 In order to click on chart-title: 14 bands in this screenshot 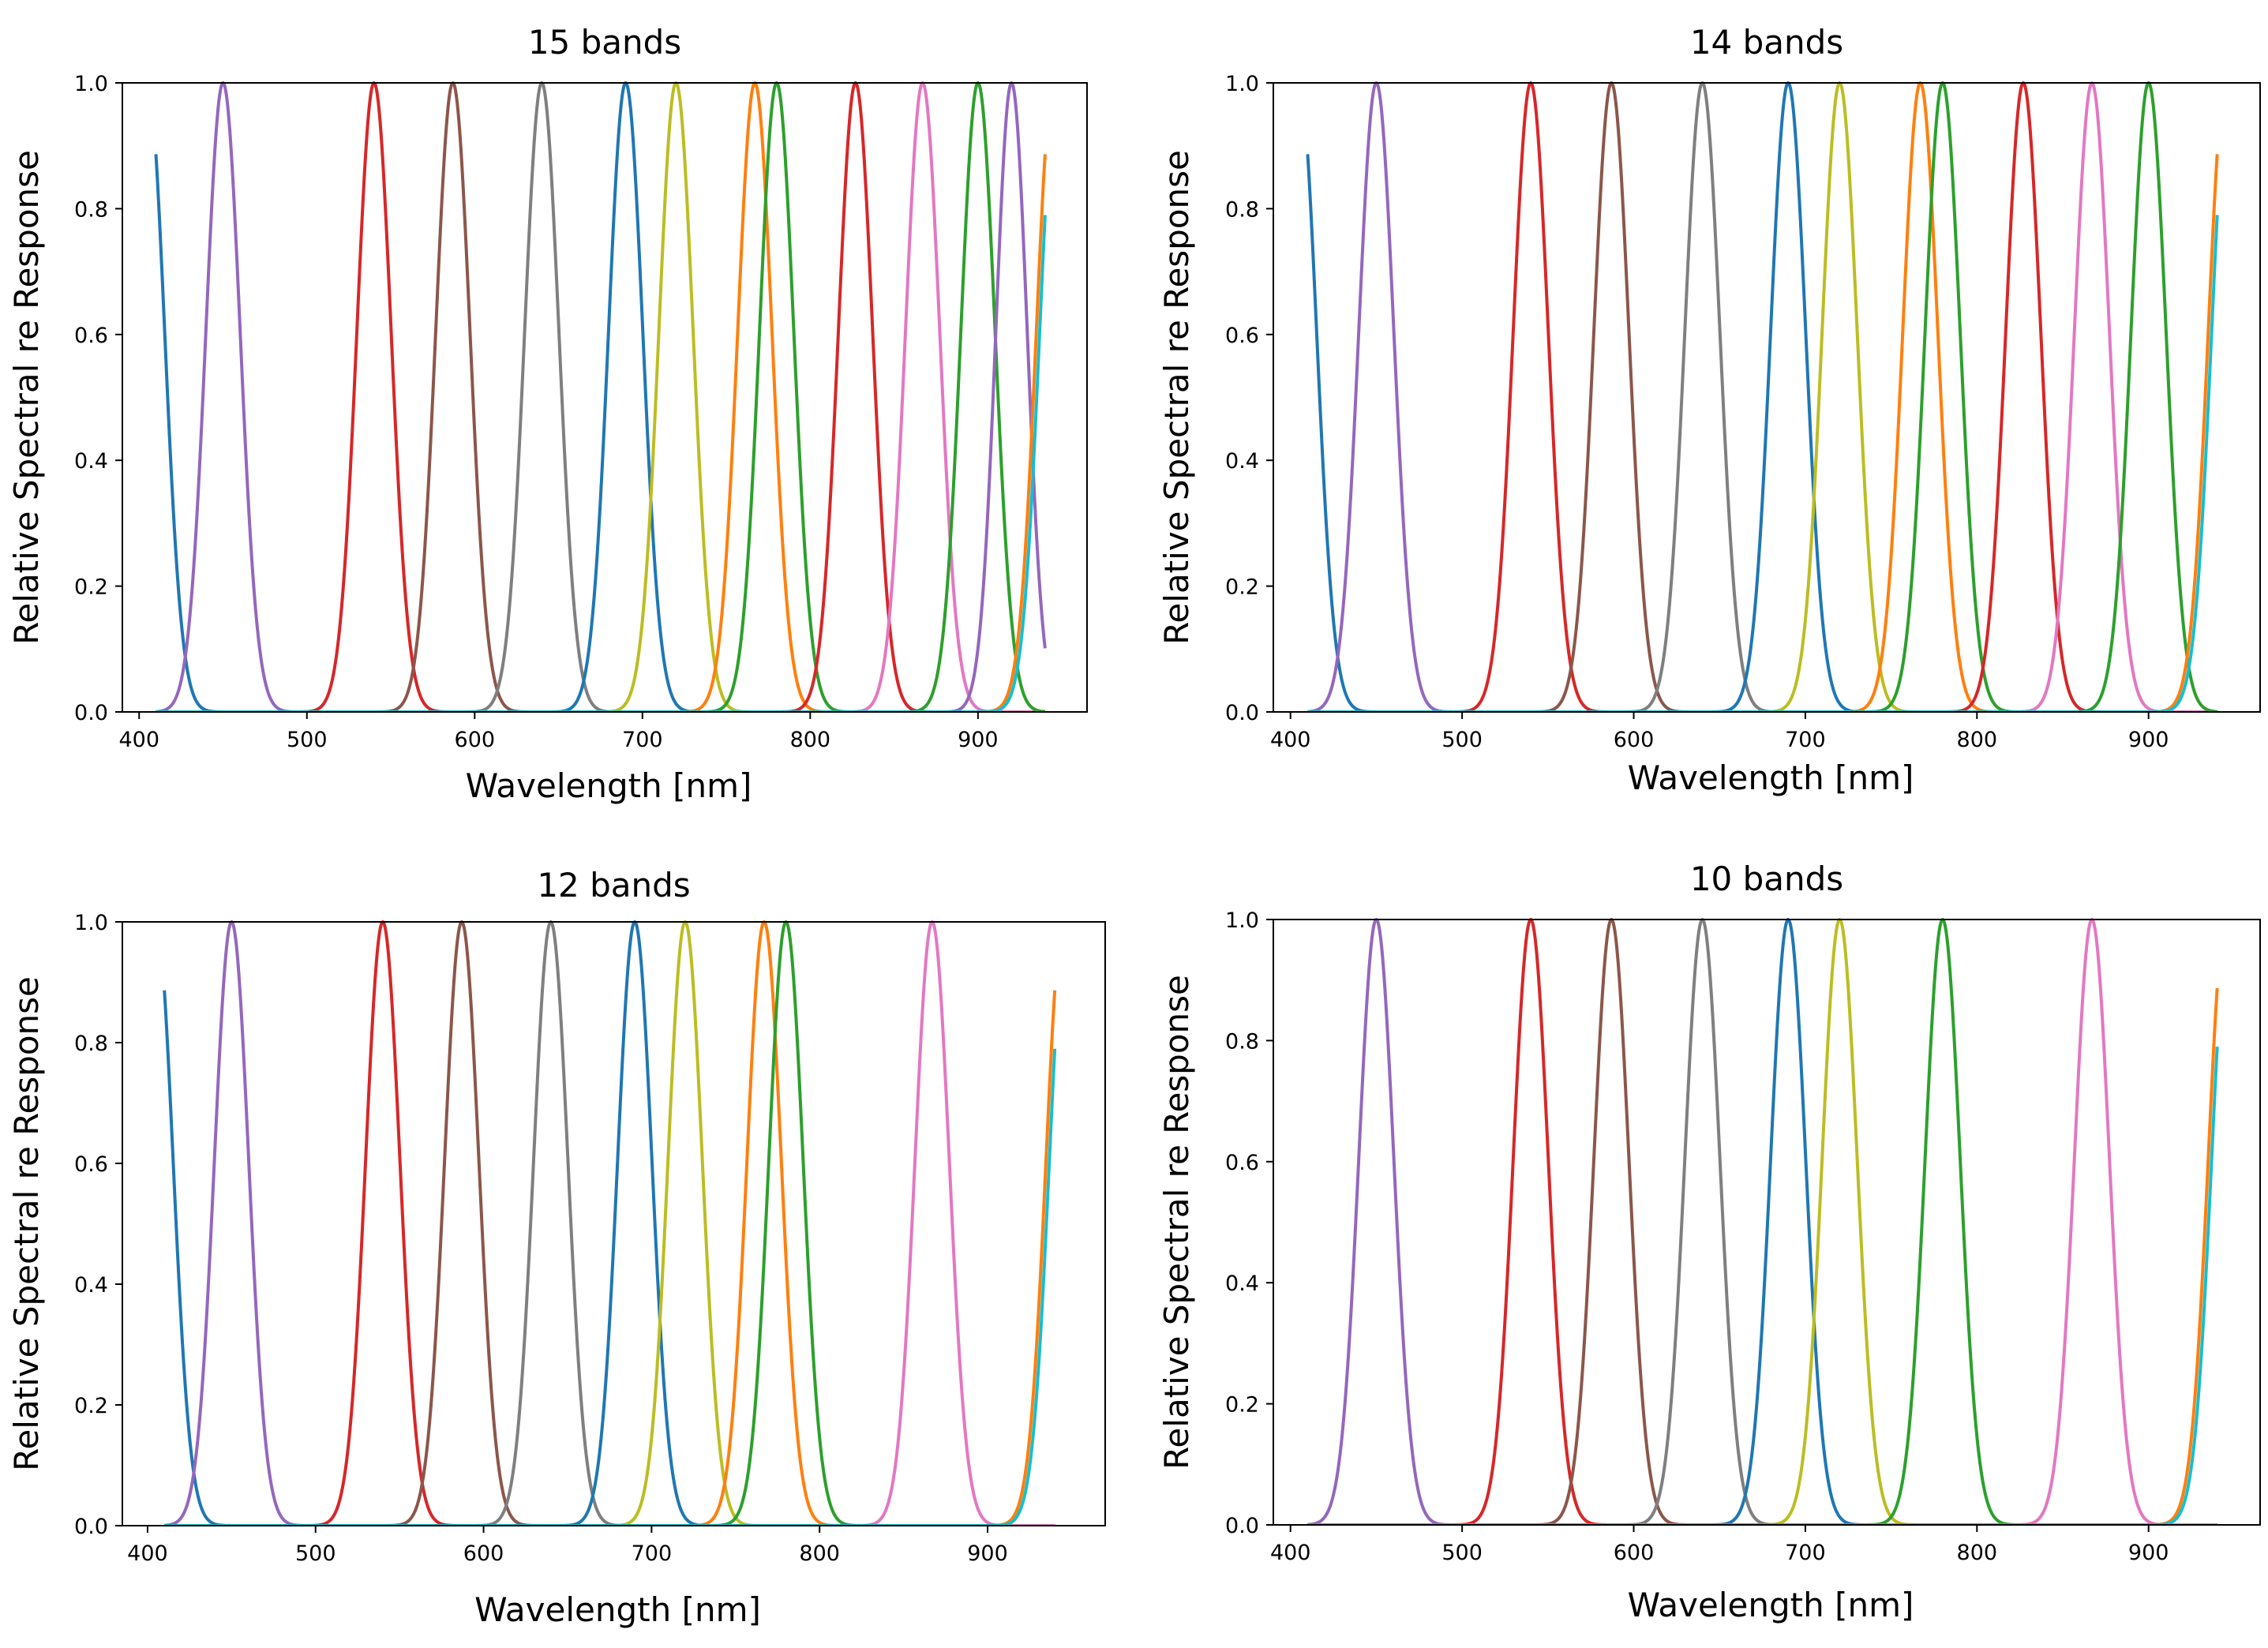, I will do `click(1766, 42)`.